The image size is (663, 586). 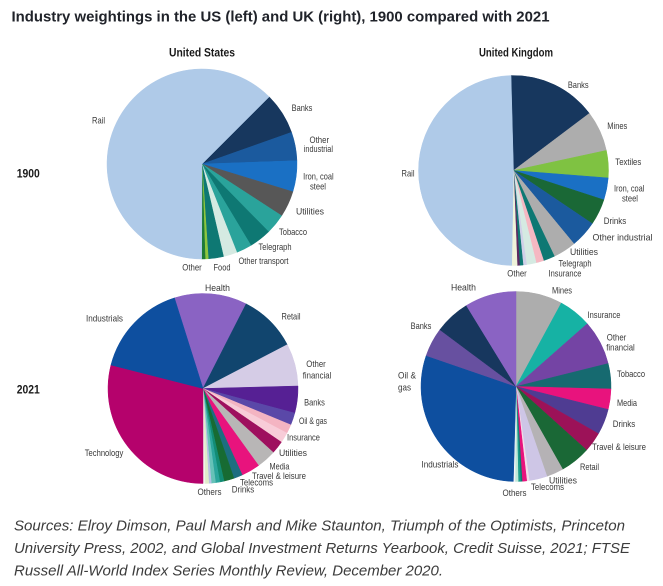 What do you see at coordinates (264, 261) in the screenshot?
I see `svg-text: Other transport` at bounding box center [264, 261].